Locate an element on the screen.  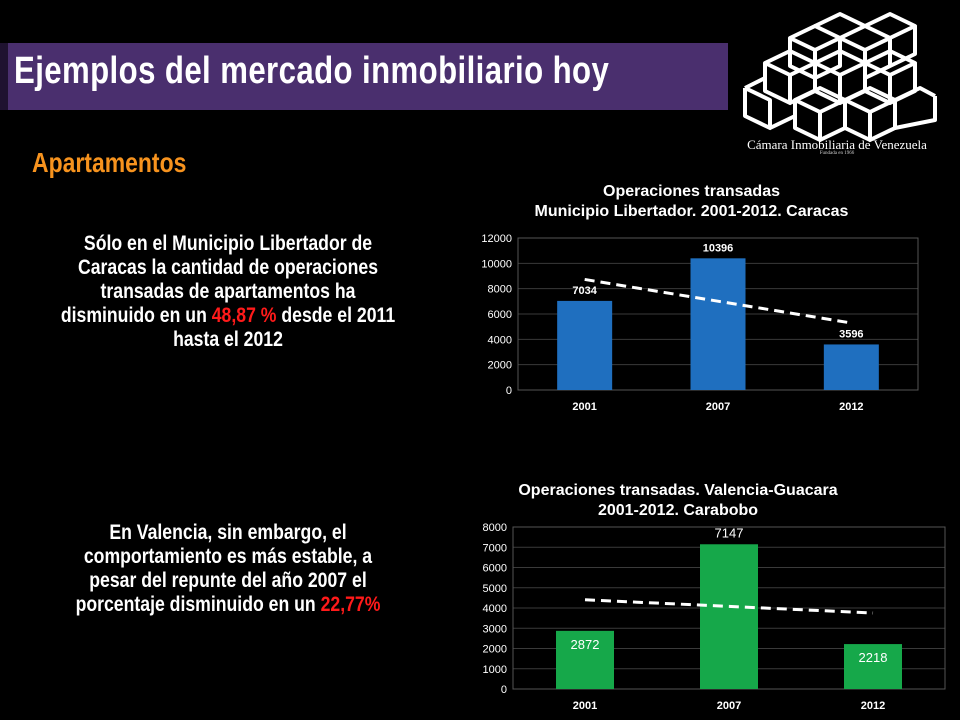
data-label: 3596 is located at coordinates (851, 334).